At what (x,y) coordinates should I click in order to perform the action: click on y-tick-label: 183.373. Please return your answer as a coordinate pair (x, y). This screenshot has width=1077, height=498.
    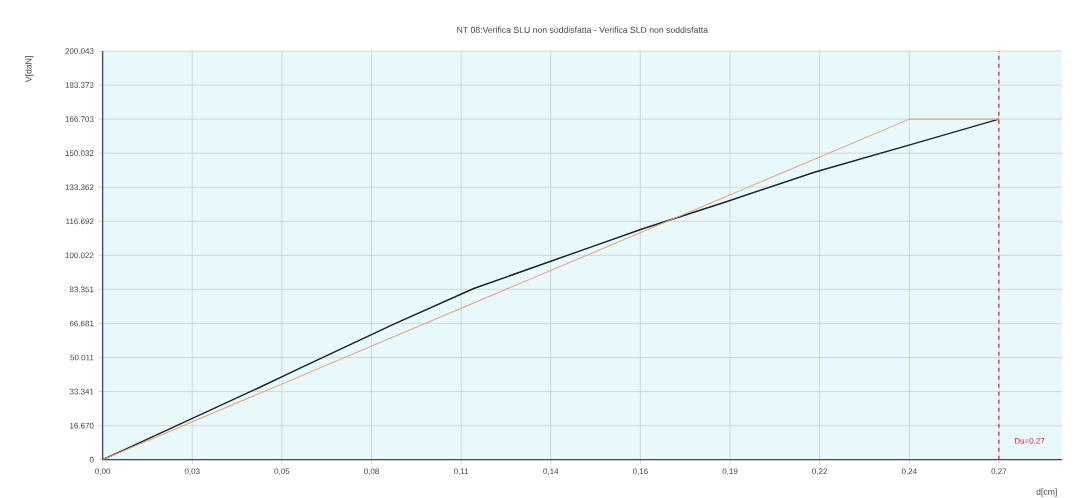
    Looking at the image, I should click on (79, 85).